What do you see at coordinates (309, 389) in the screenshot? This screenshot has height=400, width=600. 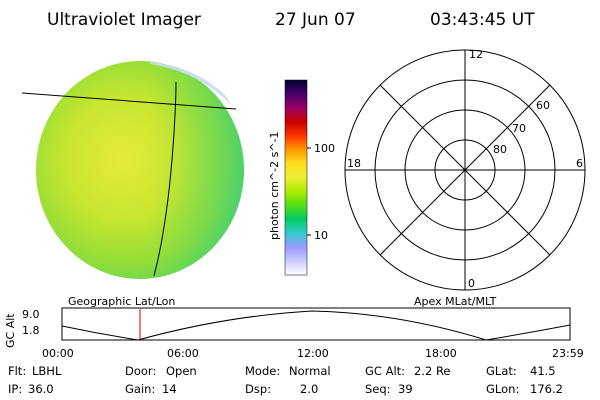 I see `dsp-value: 2.0` at bounding box center [309, 389].